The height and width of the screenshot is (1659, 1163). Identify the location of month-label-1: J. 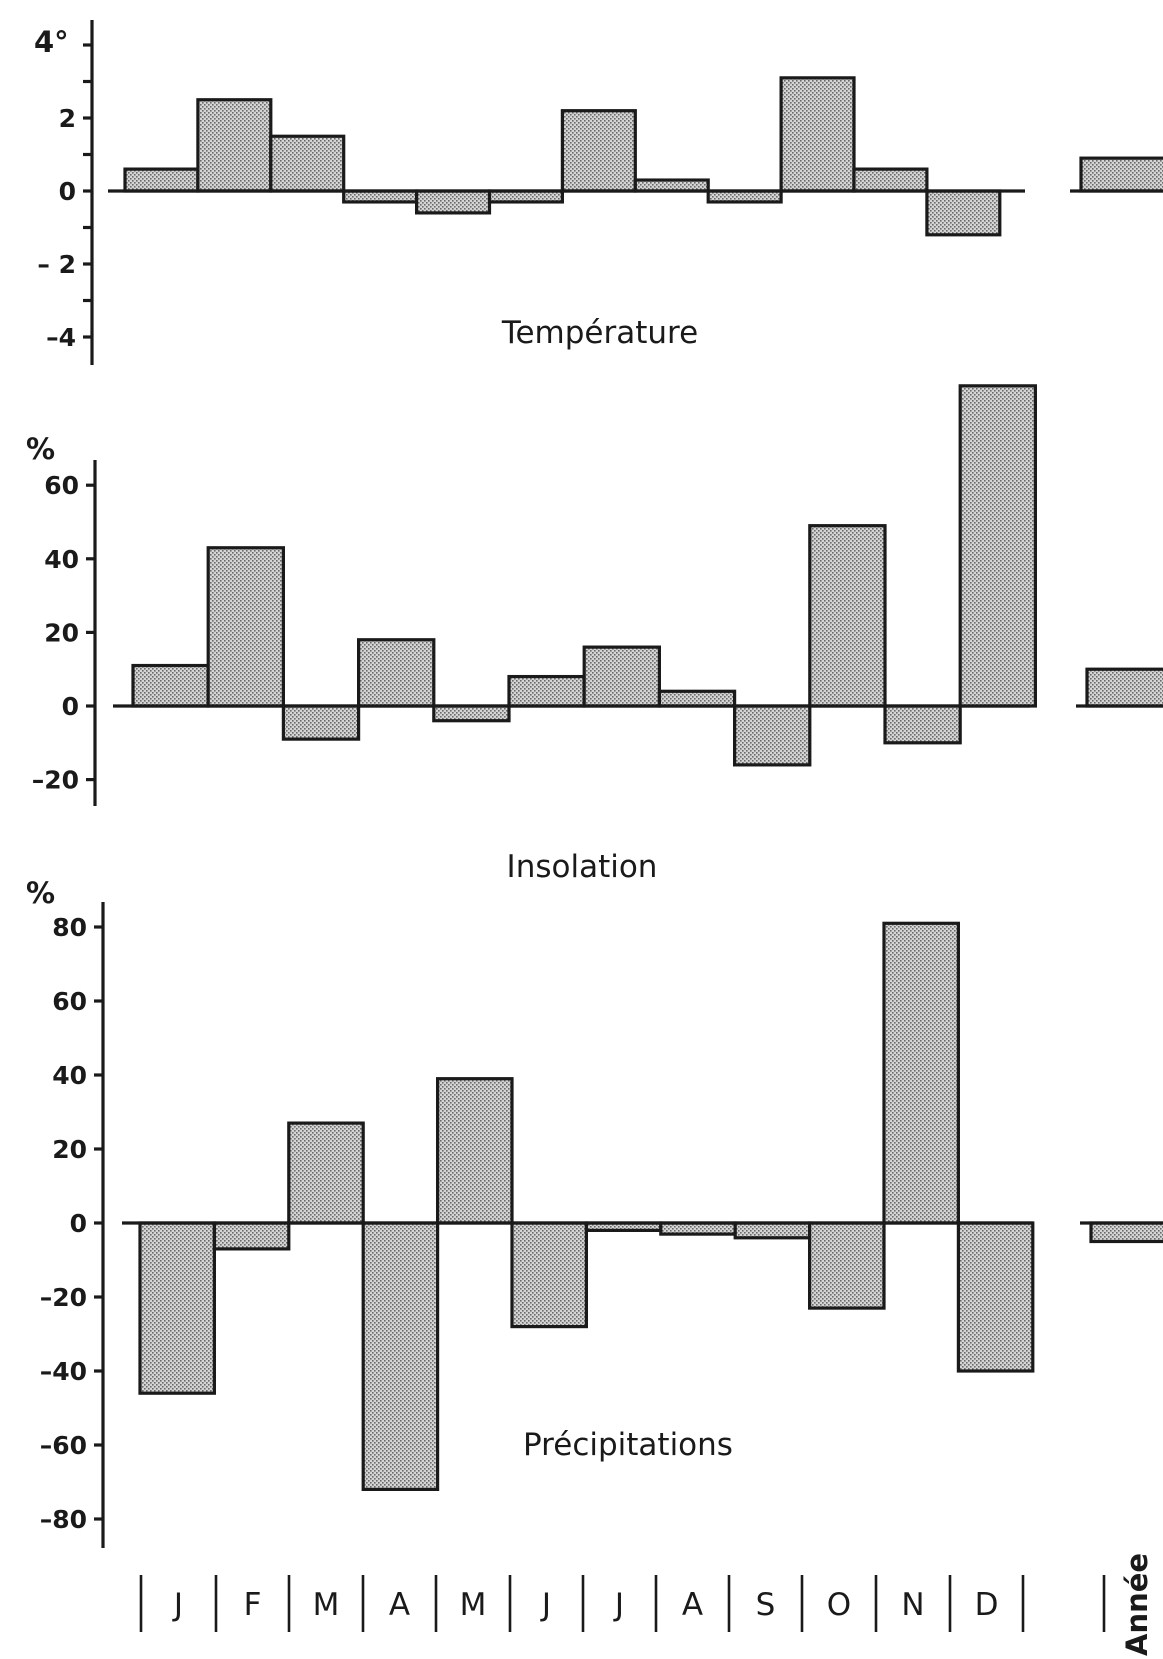
(177, 1605).